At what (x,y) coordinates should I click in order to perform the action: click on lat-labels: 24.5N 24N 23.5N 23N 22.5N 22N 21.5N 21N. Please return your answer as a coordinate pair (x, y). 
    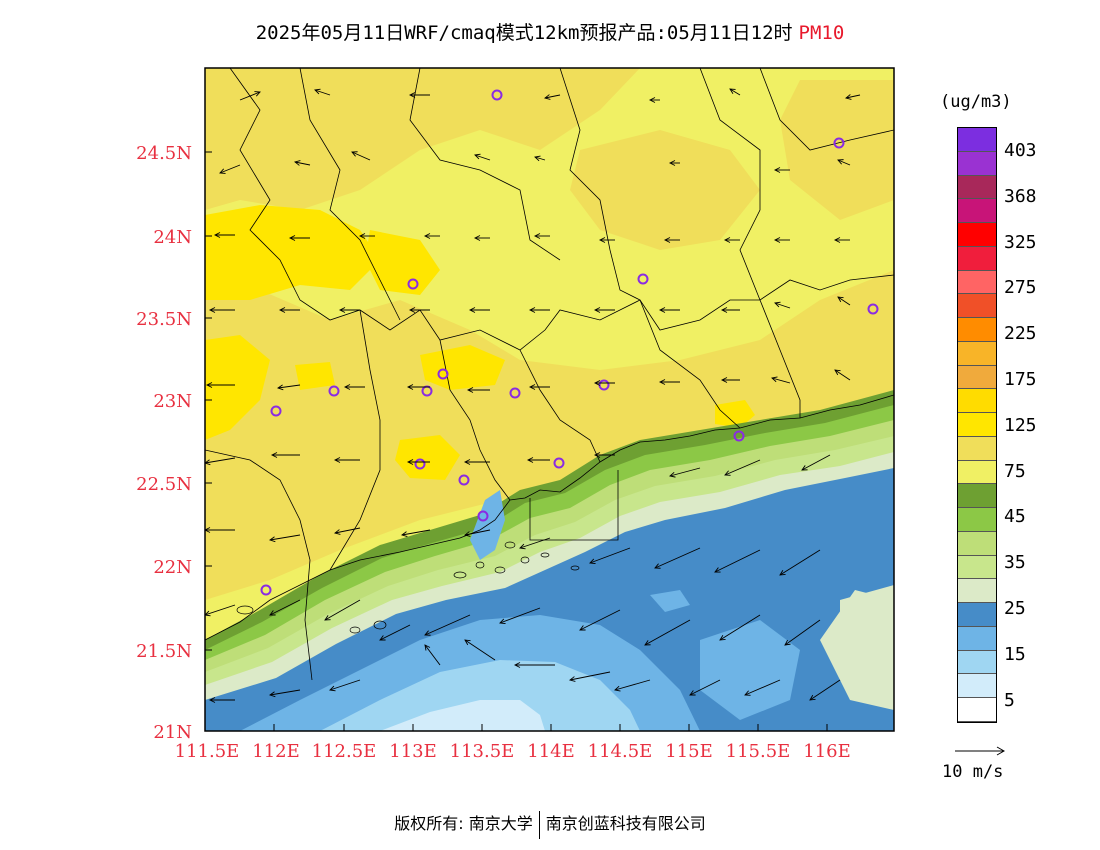
    Looking at the image, I should click on (164, 443).